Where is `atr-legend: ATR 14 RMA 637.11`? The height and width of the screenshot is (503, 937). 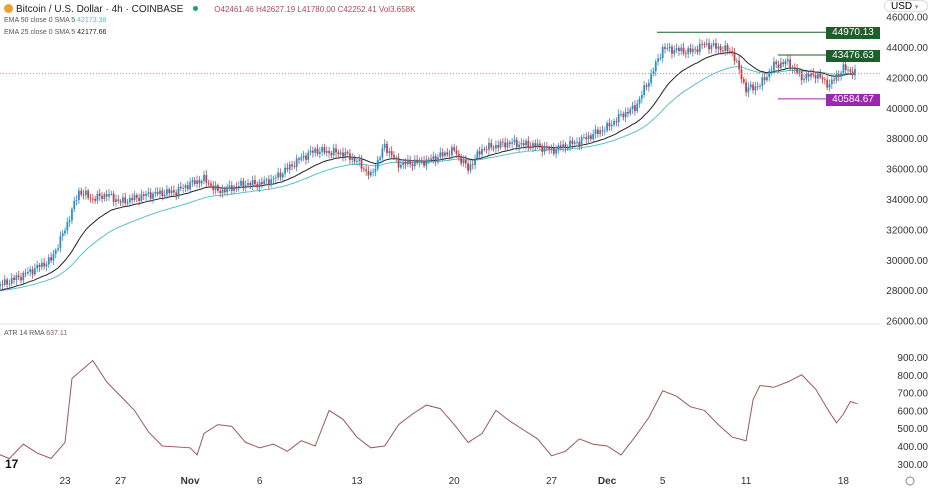
atr-legend: ATR 14 RMA 637.11 is located at coordinates (35, 333).